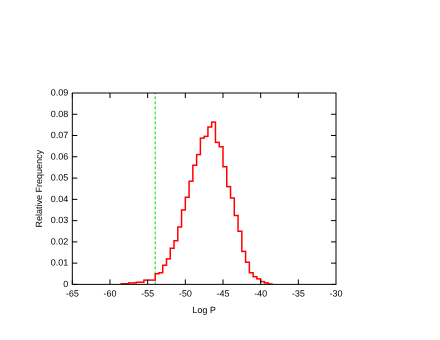  Describe the element at coordinates (59, 156) in the screenshot. I see `y-tick-label: 0.06` at that location.